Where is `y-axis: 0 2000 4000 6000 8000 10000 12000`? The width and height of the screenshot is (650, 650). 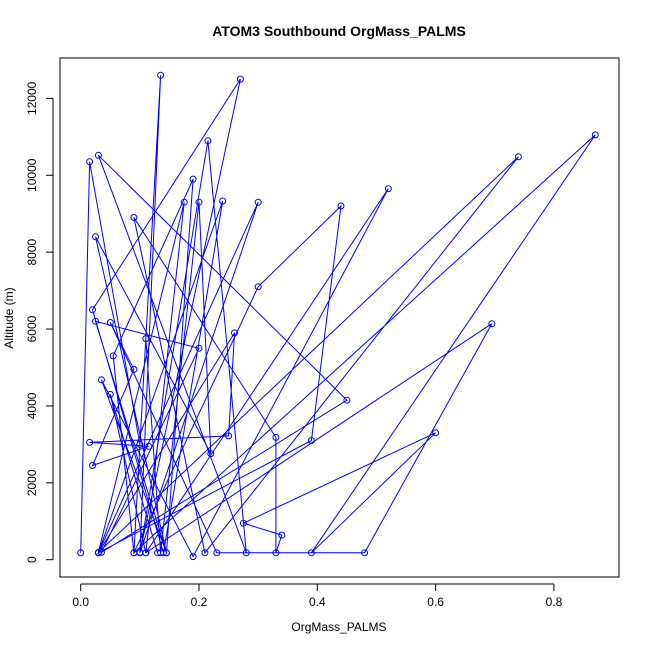 y-axis: 0 2000 4000 6000 8000 10000 12000 is located at coordinates (39, 322).